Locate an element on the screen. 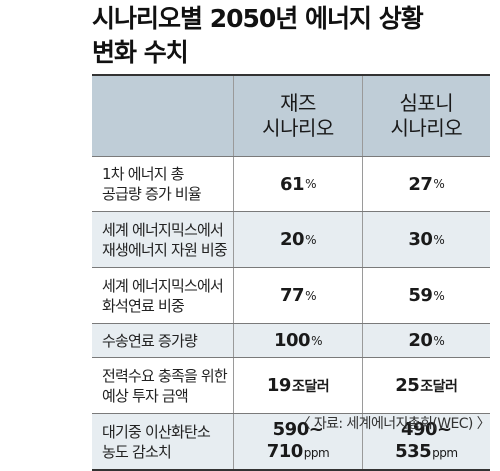 This screenshot has width=500, height=471. jazz-value: 19 조달러 is located at coordinates (297, 385).